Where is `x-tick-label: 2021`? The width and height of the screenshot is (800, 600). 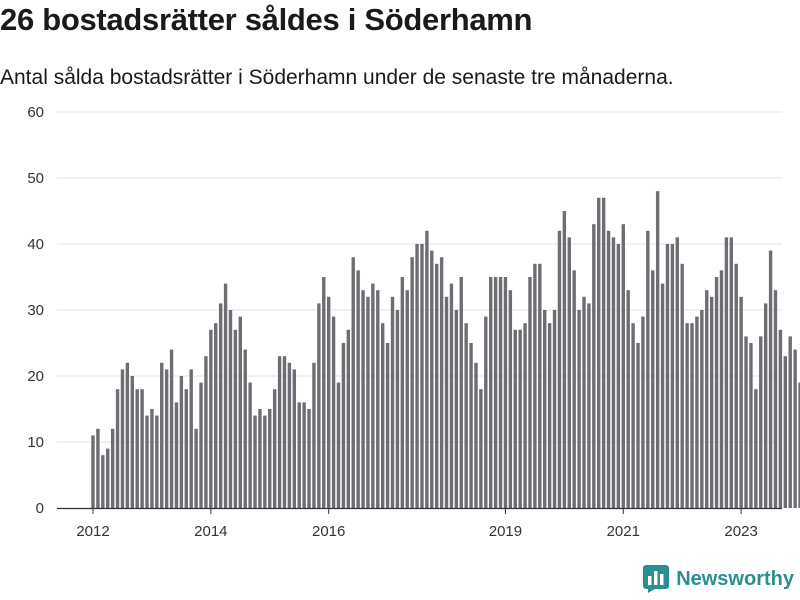 x-tick-label: 2021 is located at coordinates (623, 531).